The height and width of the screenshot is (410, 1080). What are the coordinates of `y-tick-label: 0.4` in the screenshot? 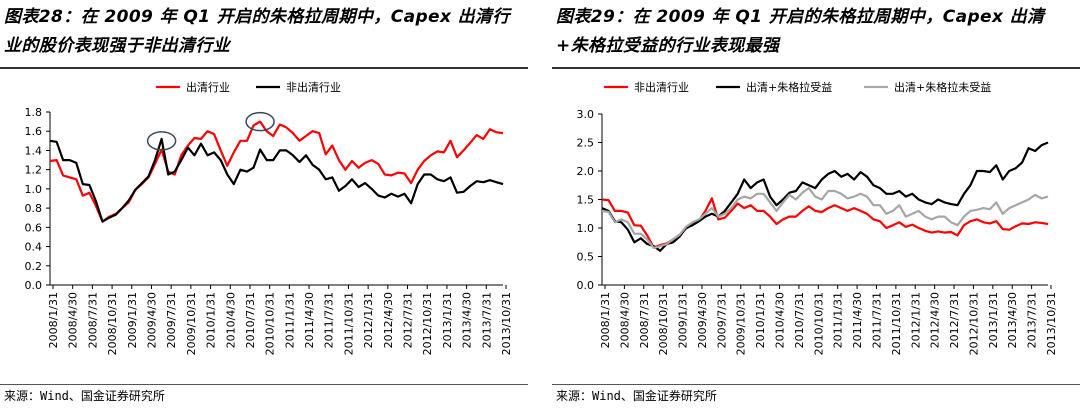 It's located at (34, 247).